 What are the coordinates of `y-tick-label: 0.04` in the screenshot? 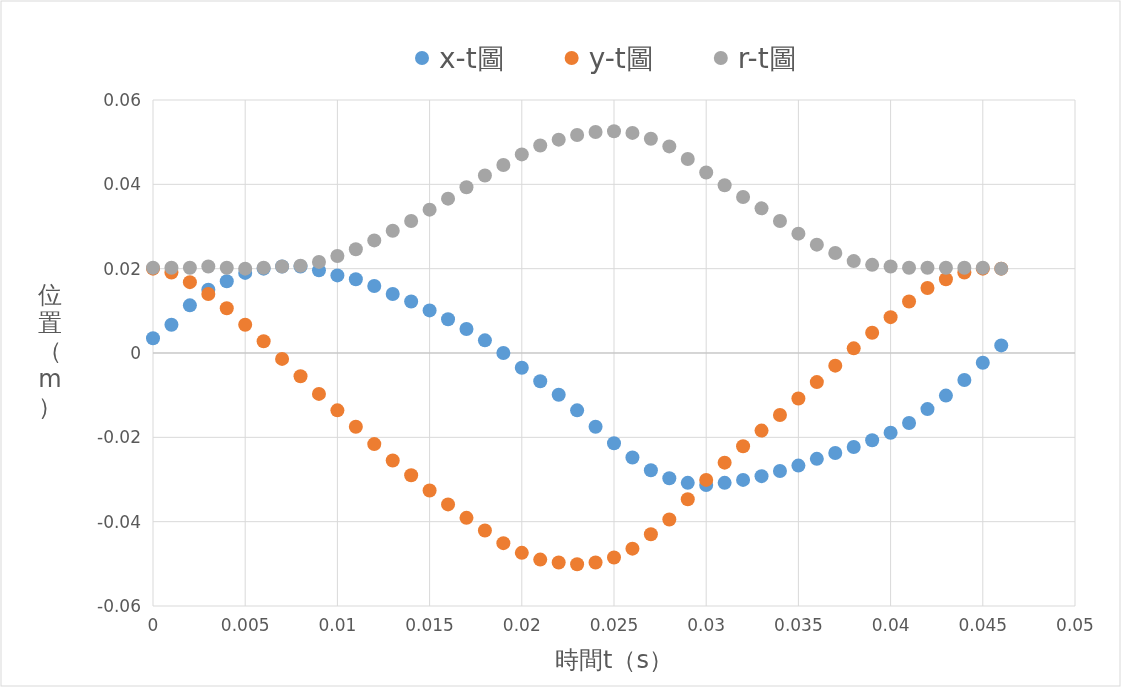 It's located at (122, 184).